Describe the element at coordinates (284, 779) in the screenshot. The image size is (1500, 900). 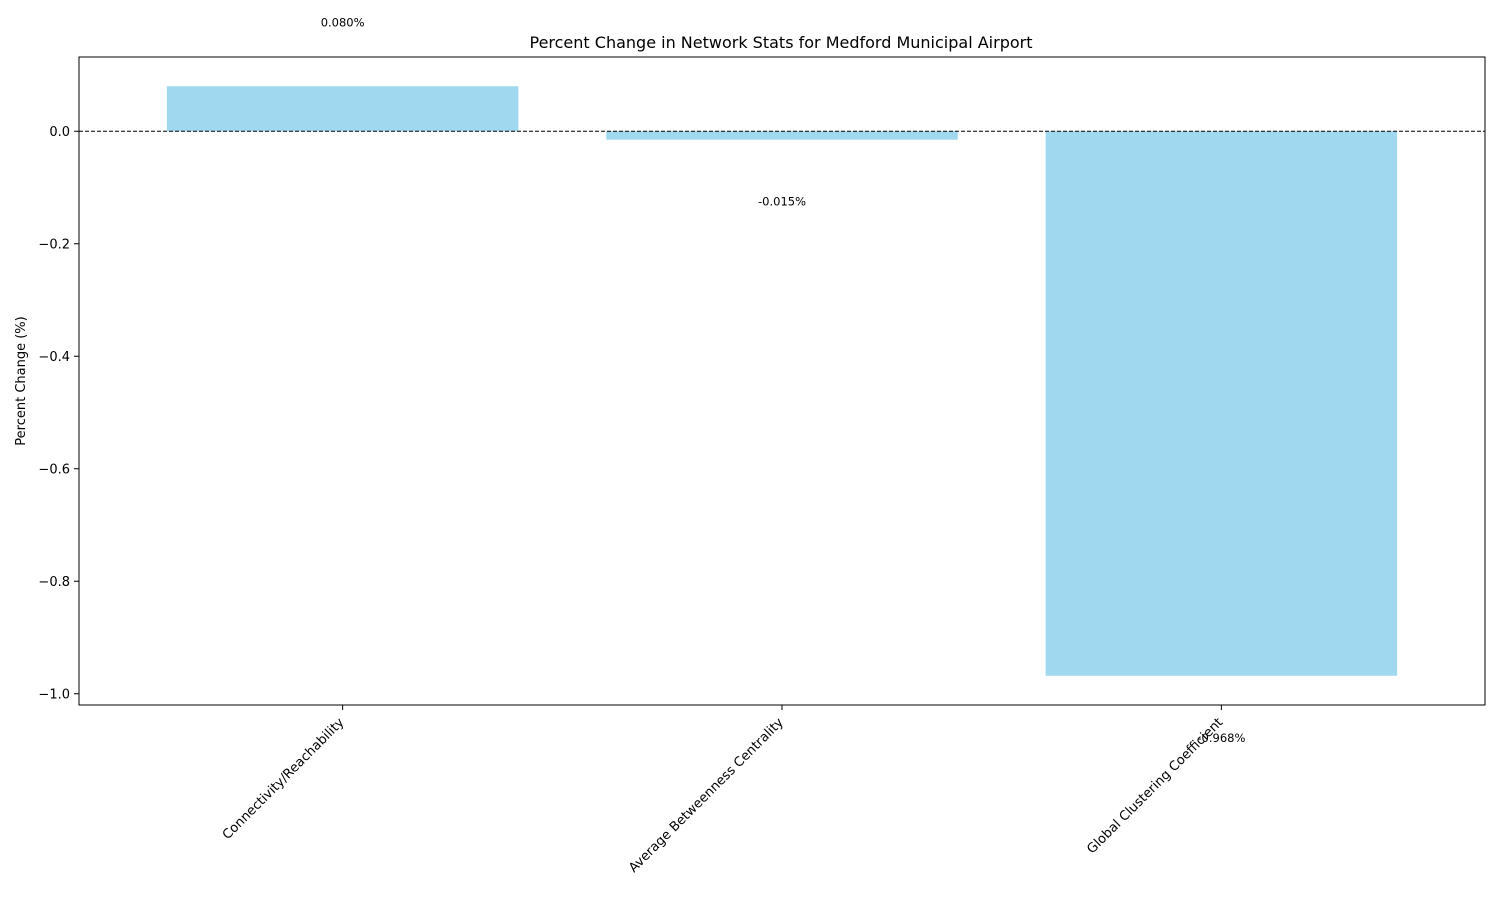
I see `x-tick-label: Connectivity/Reachability` at that location.